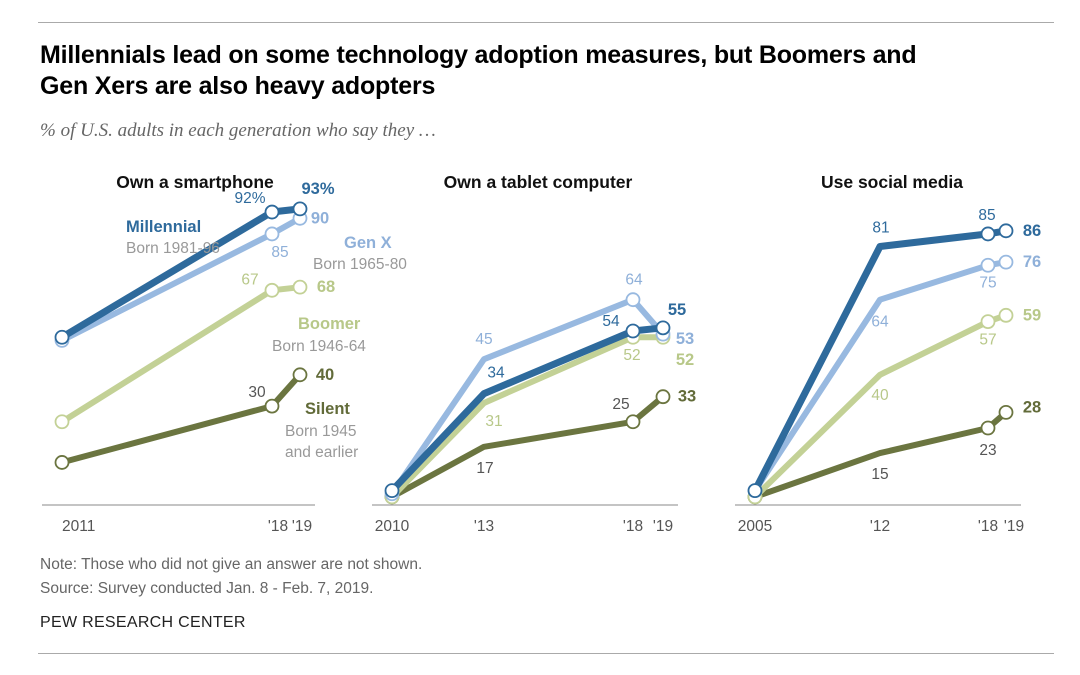 This screenshot has height=675, width=1080. I want to click on value-label-genx: 76, so click(1032, 262).